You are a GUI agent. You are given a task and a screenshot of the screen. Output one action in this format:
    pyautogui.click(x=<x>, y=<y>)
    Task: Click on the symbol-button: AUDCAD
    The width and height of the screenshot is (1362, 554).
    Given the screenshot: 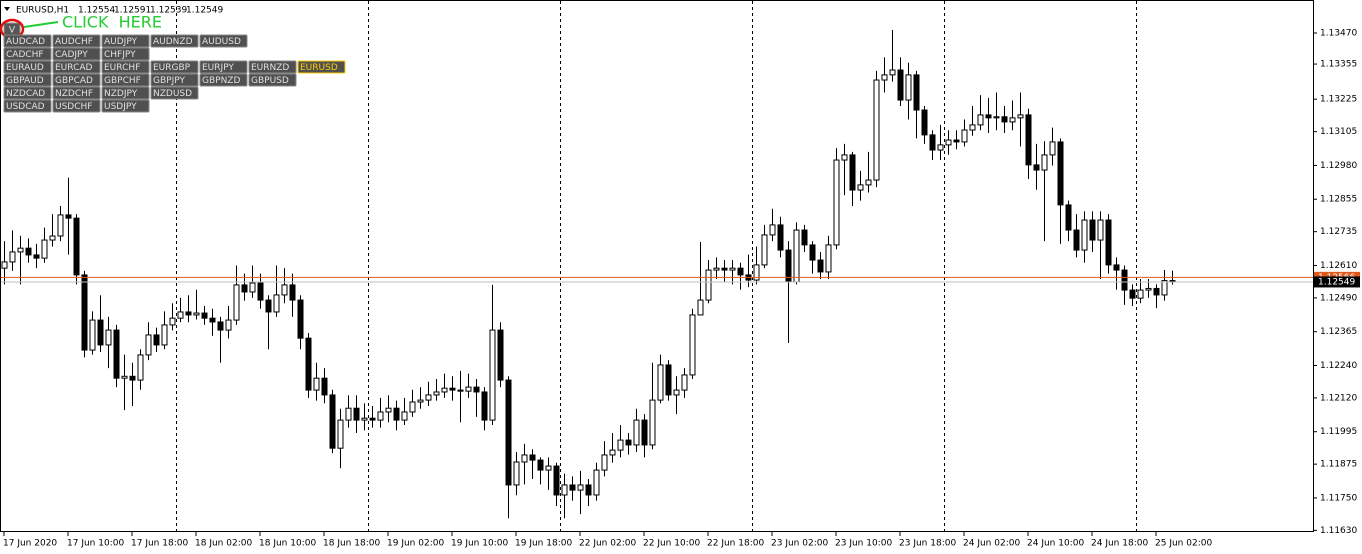 What is the action you would take?
    pyautogui.click(x=27, y=41)
    